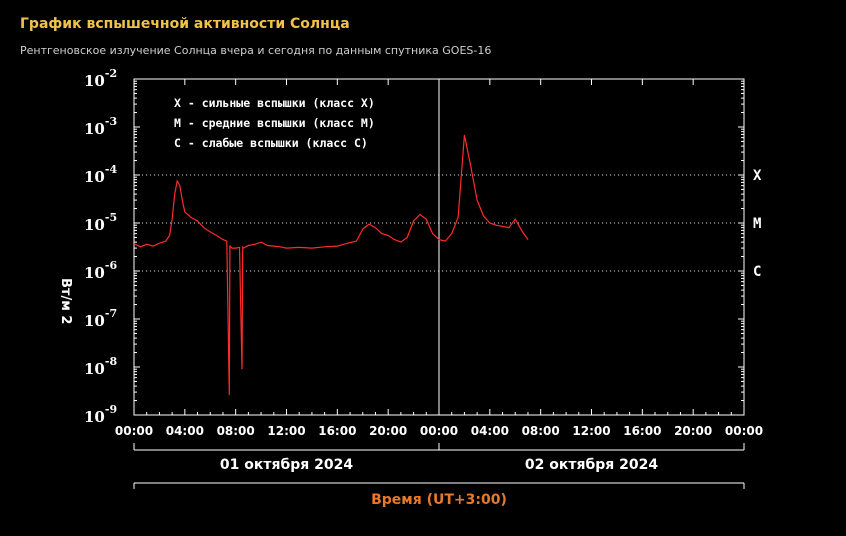  I want to click on y-tick-label: 10⁻², so click(100, 78).